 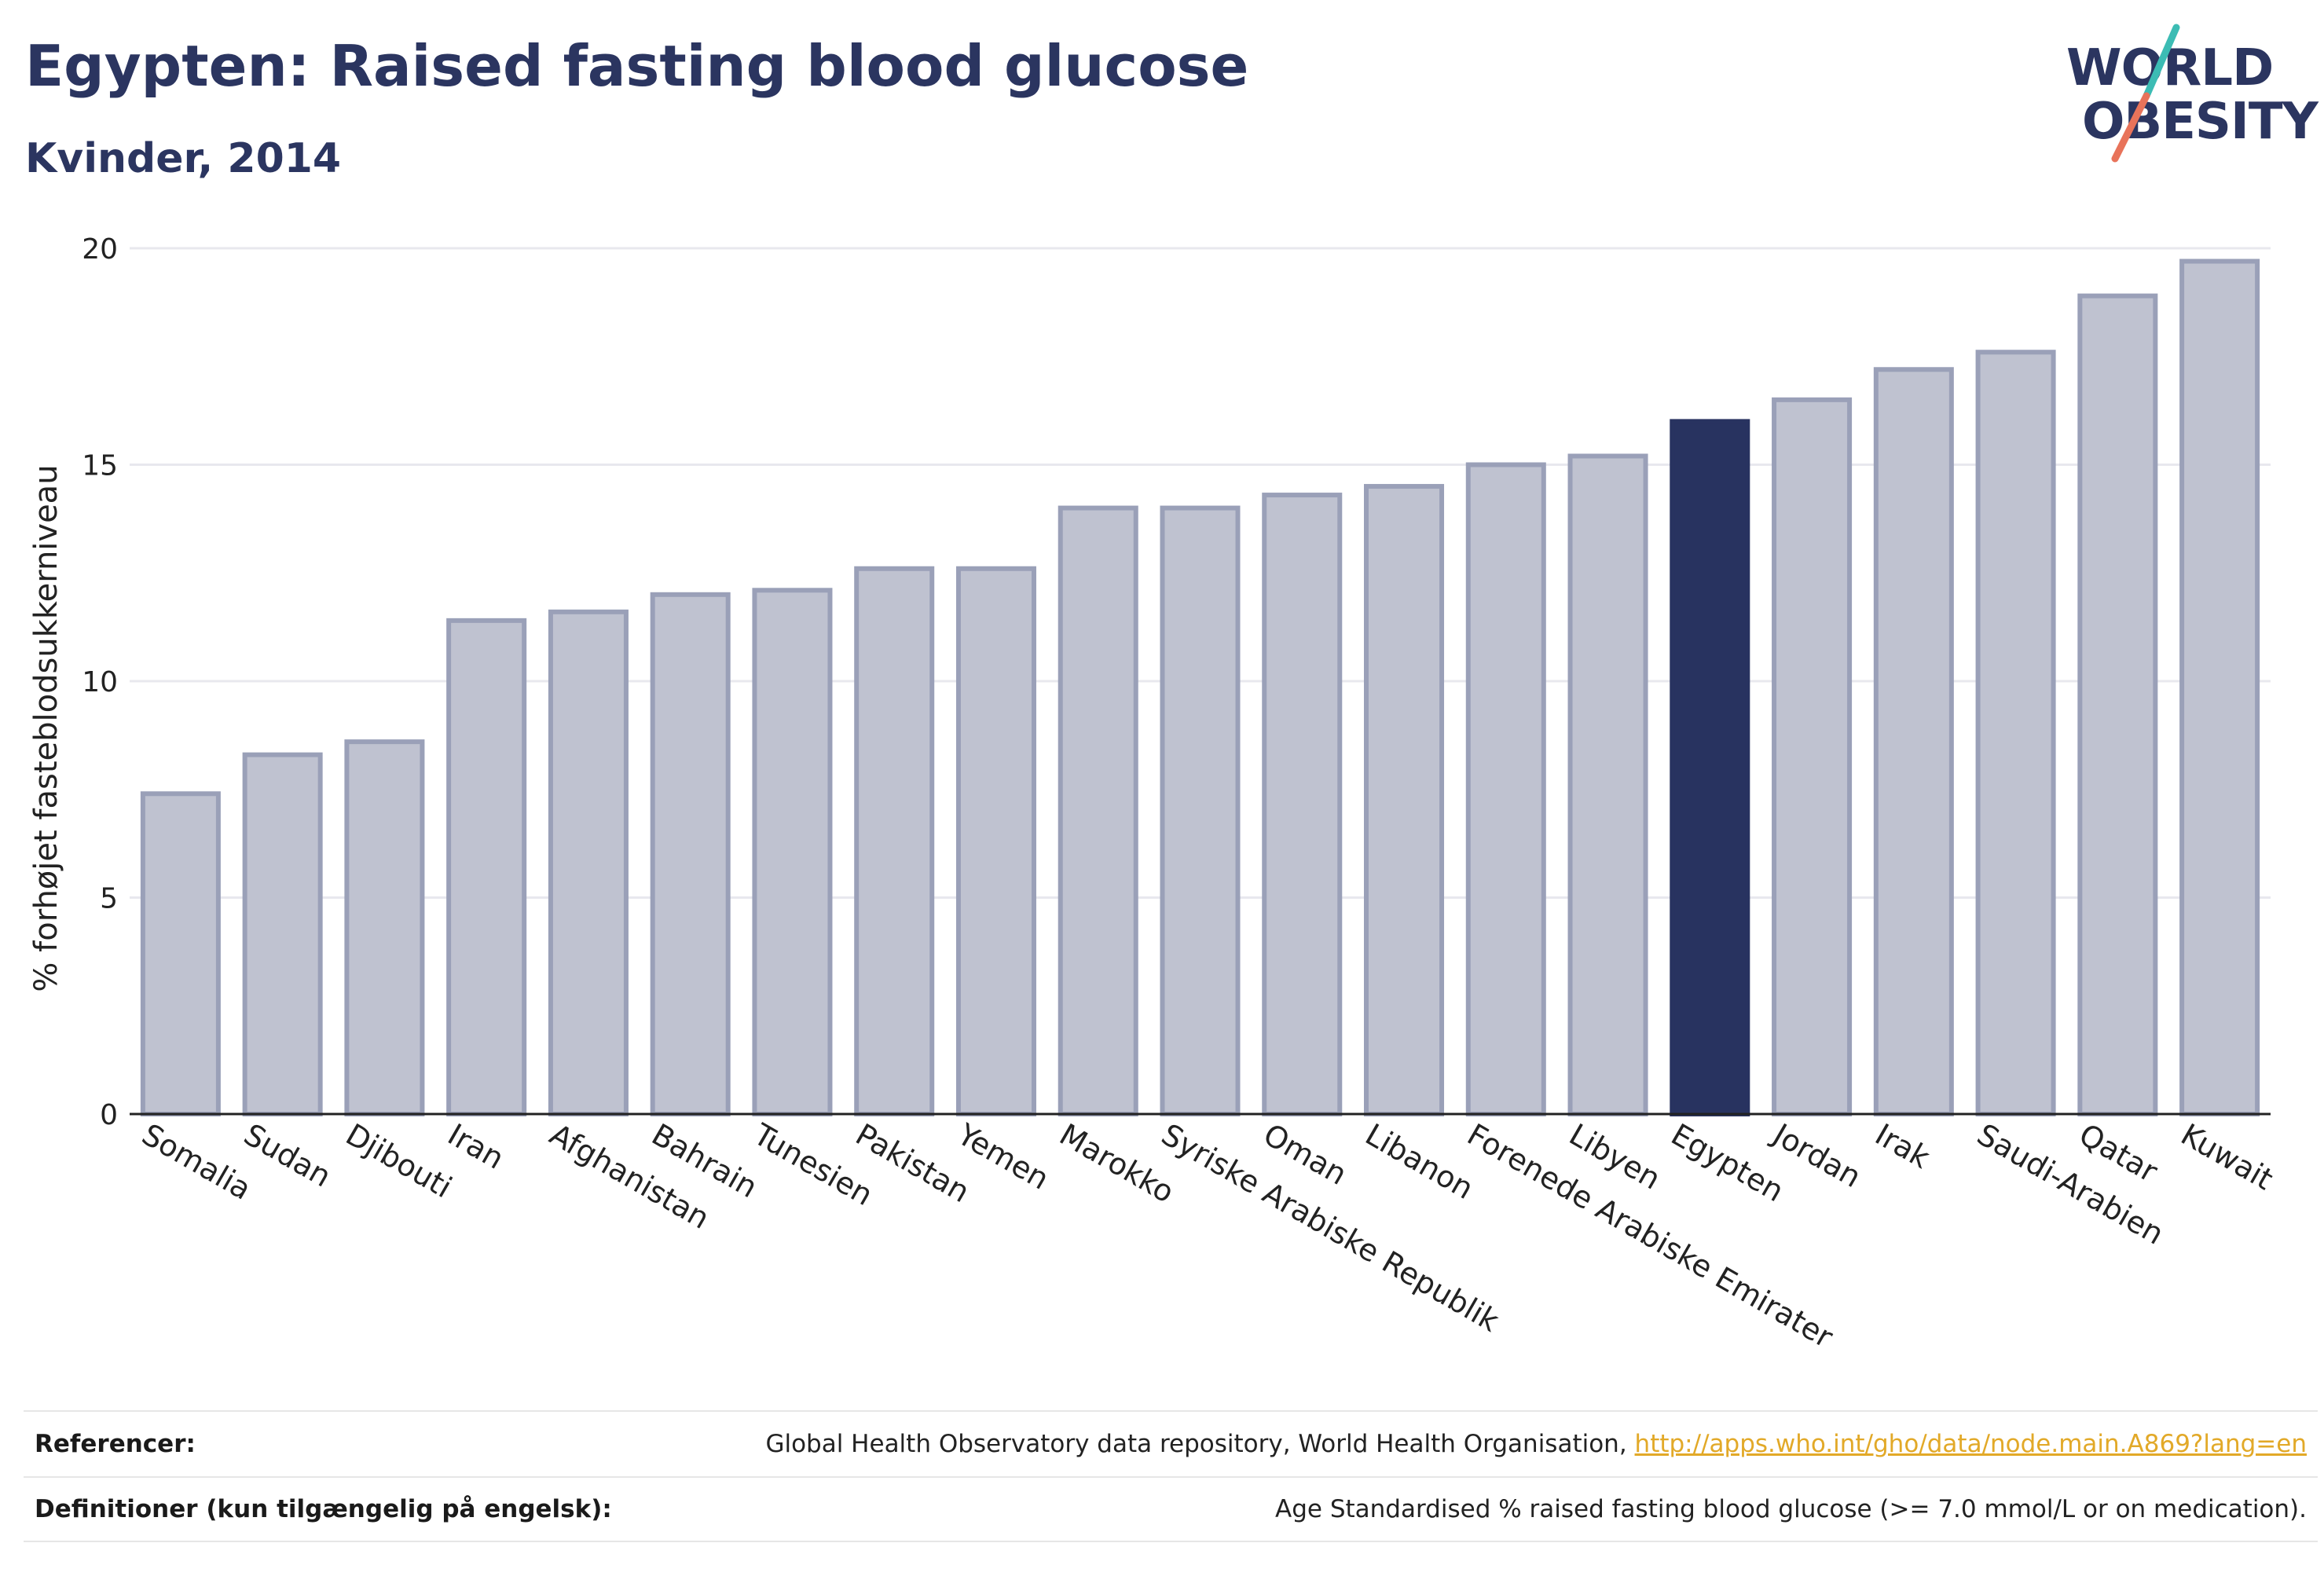 What do you see at coordinates (100, 466) in the screenshot?
I see `y-tick-label: 15` at bounding box center [100, 466].